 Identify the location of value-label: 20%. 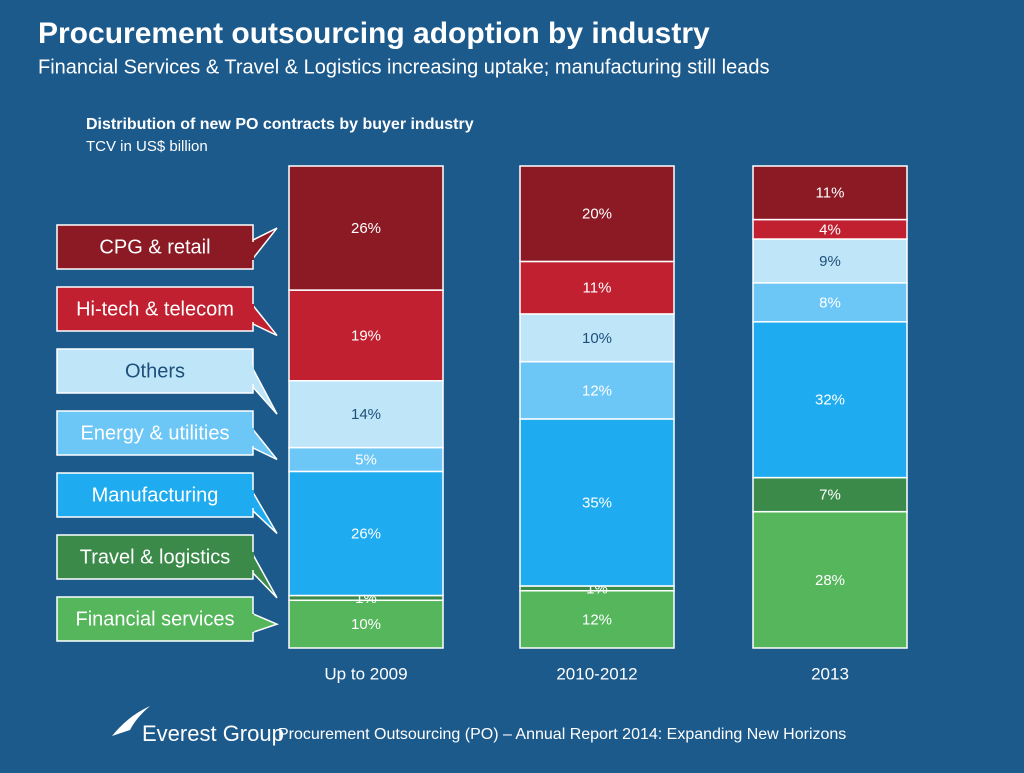
(597, 214).